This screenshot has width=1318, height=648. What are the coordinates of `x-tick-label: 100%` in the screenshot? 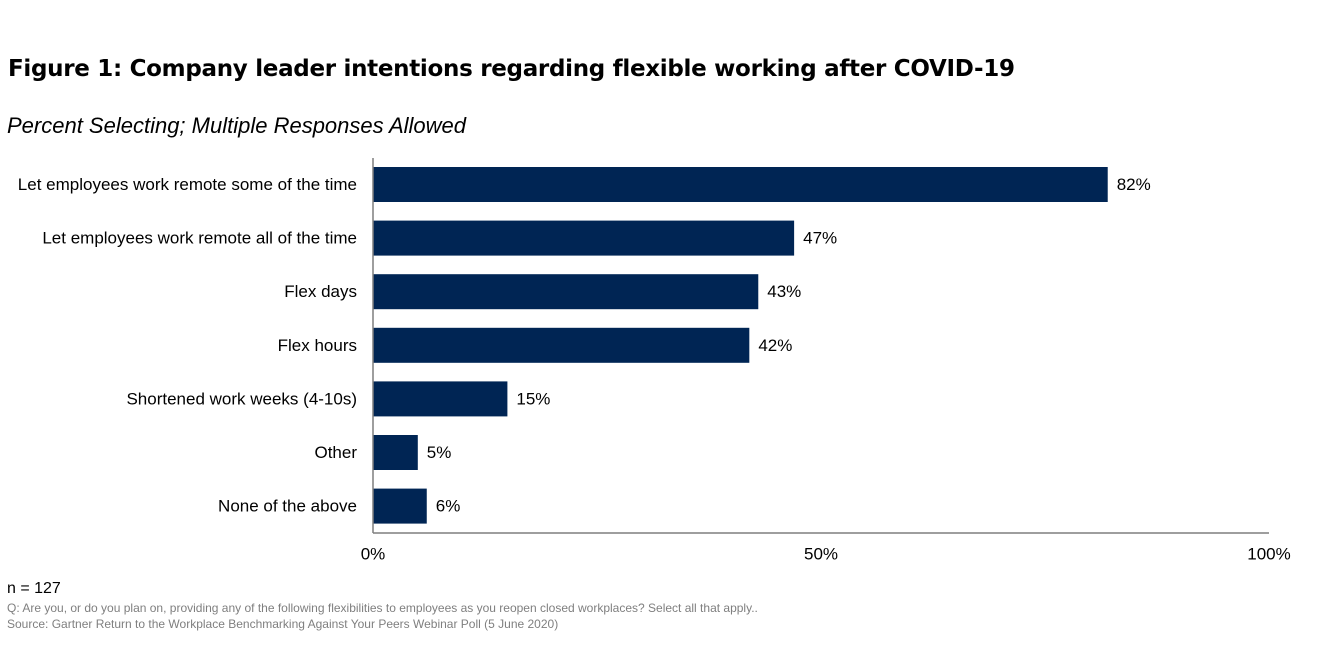 It's located at (1268, 554).